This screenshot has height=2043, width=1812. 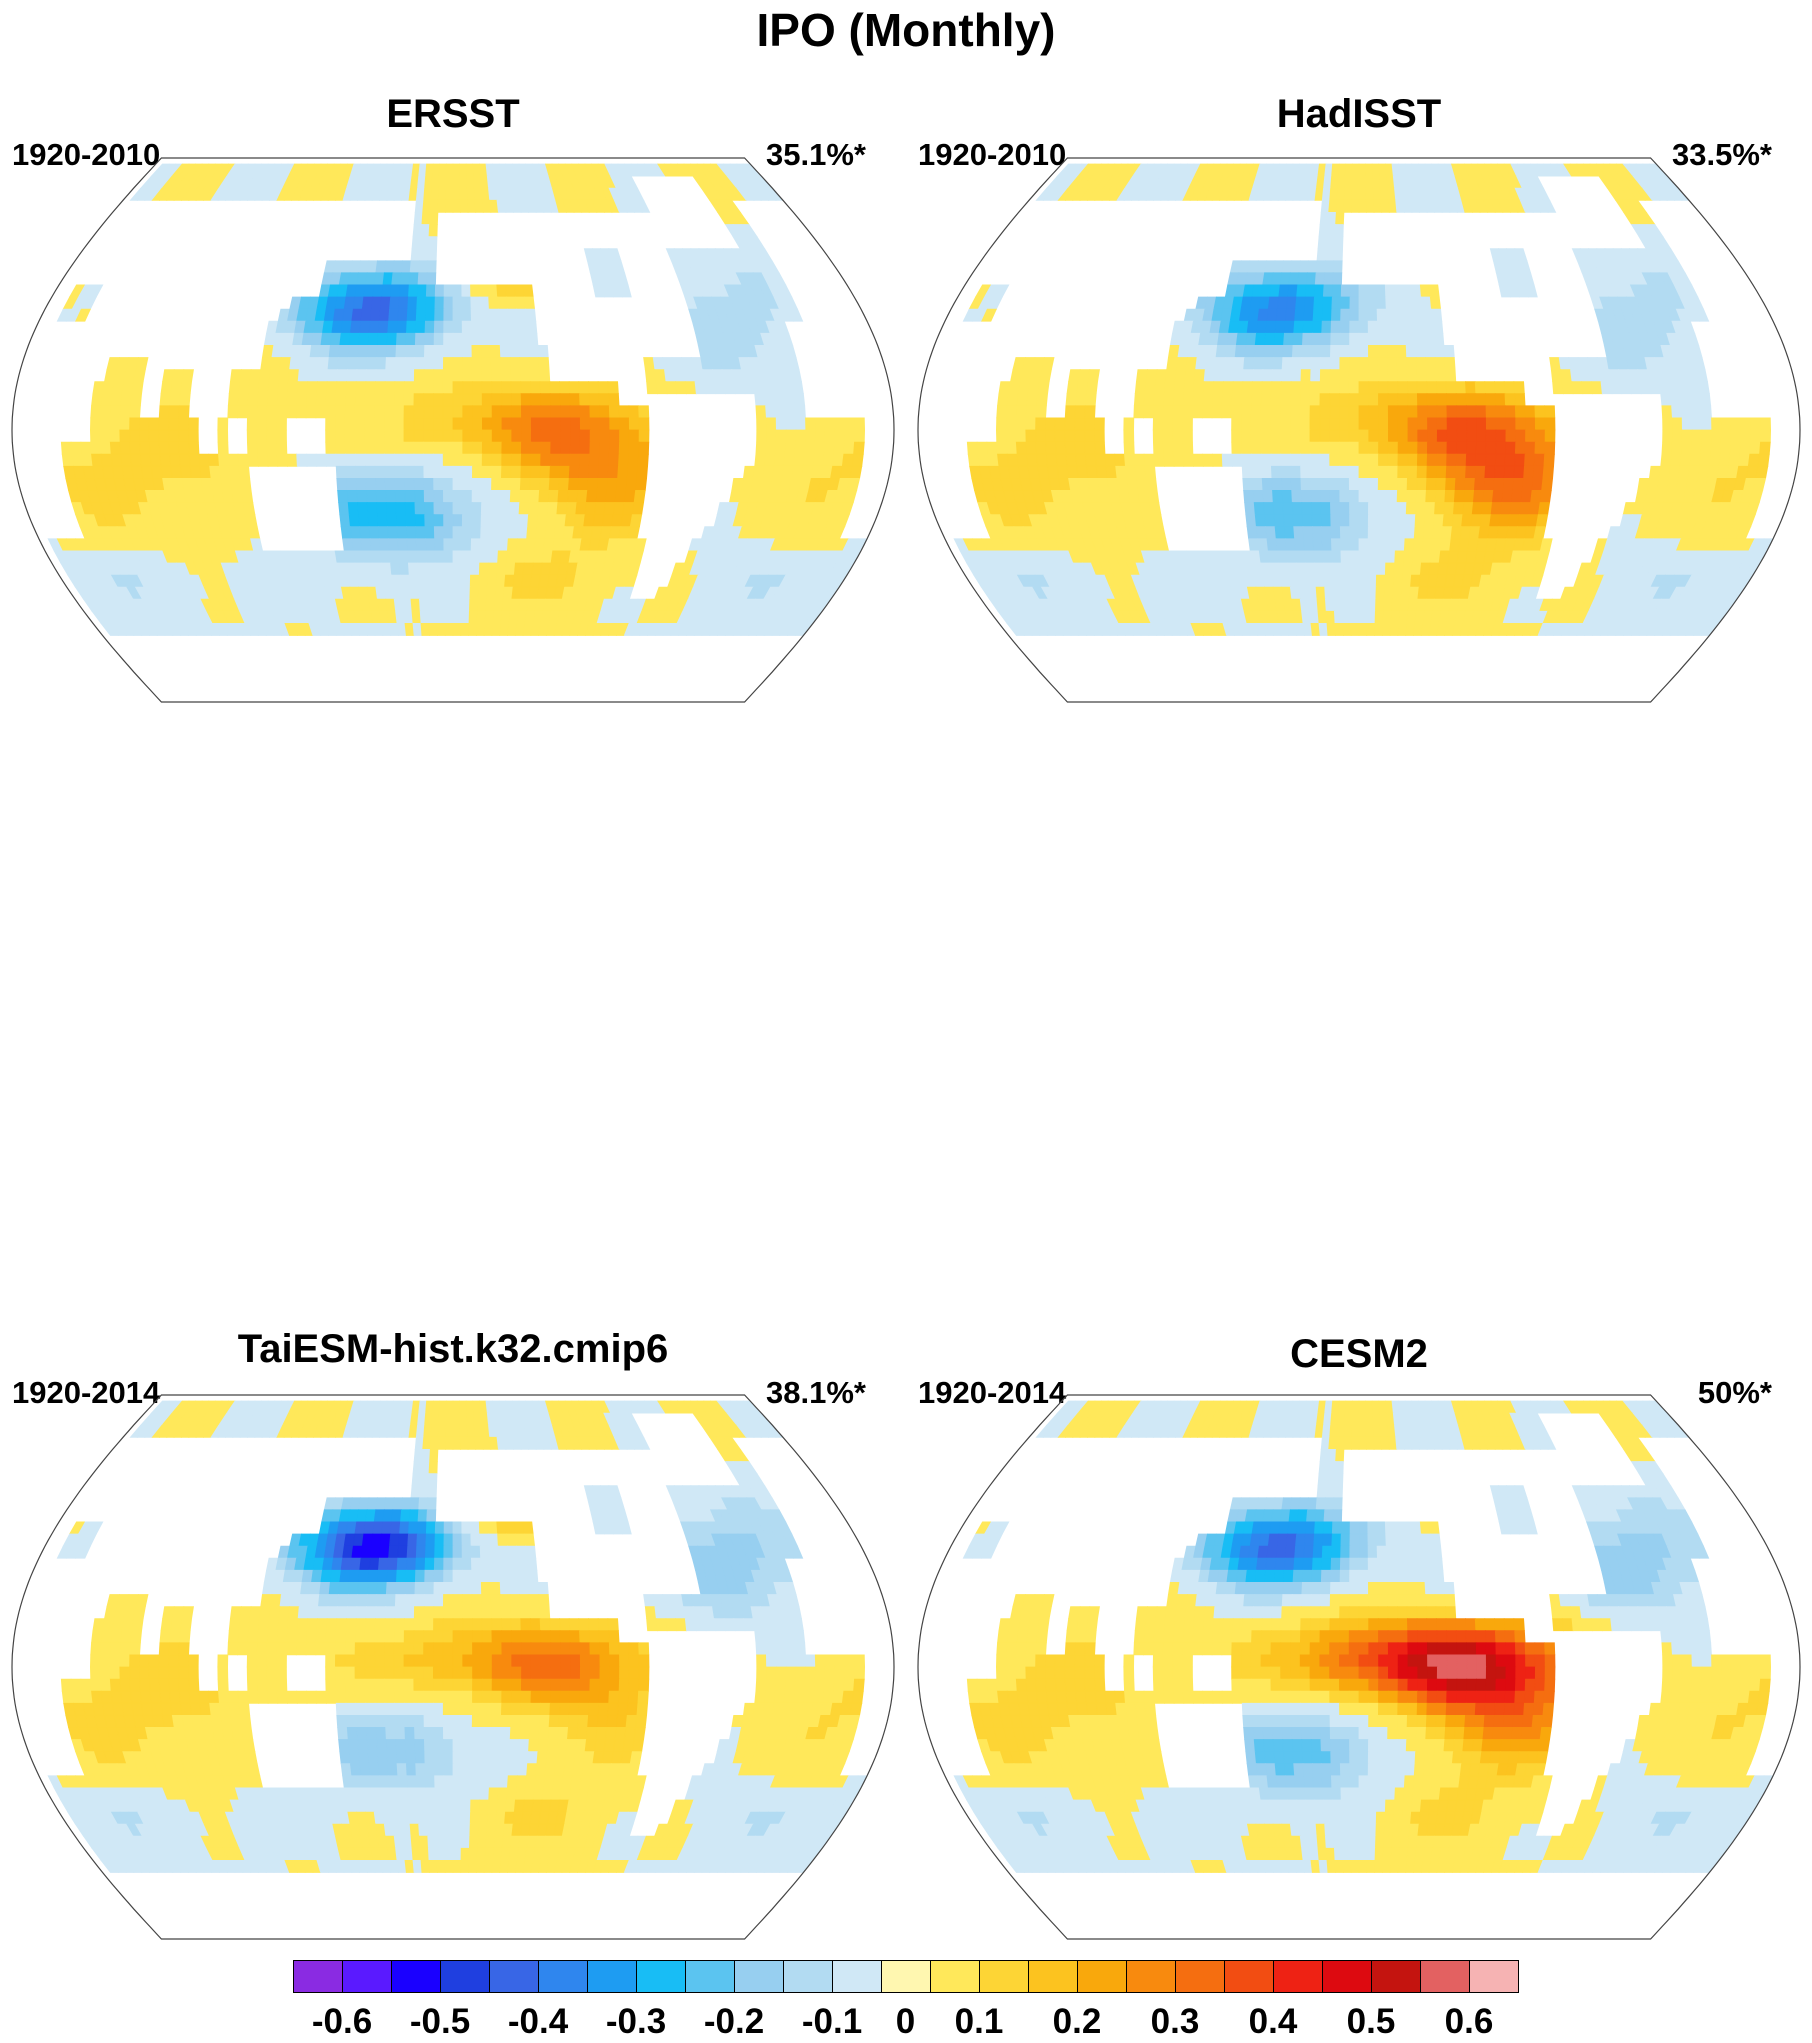 I want to click on main-title: IPO (Monthly), so click(x=906, y=30).